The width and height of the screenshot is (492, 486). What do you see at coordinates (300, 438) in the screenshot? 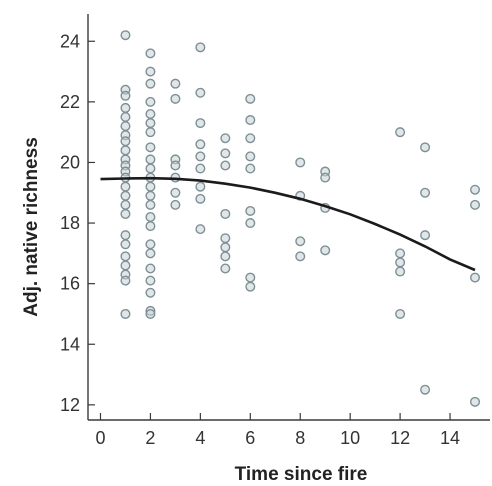
I see `x-tick-label: 8` at bounding box center [300, 438].